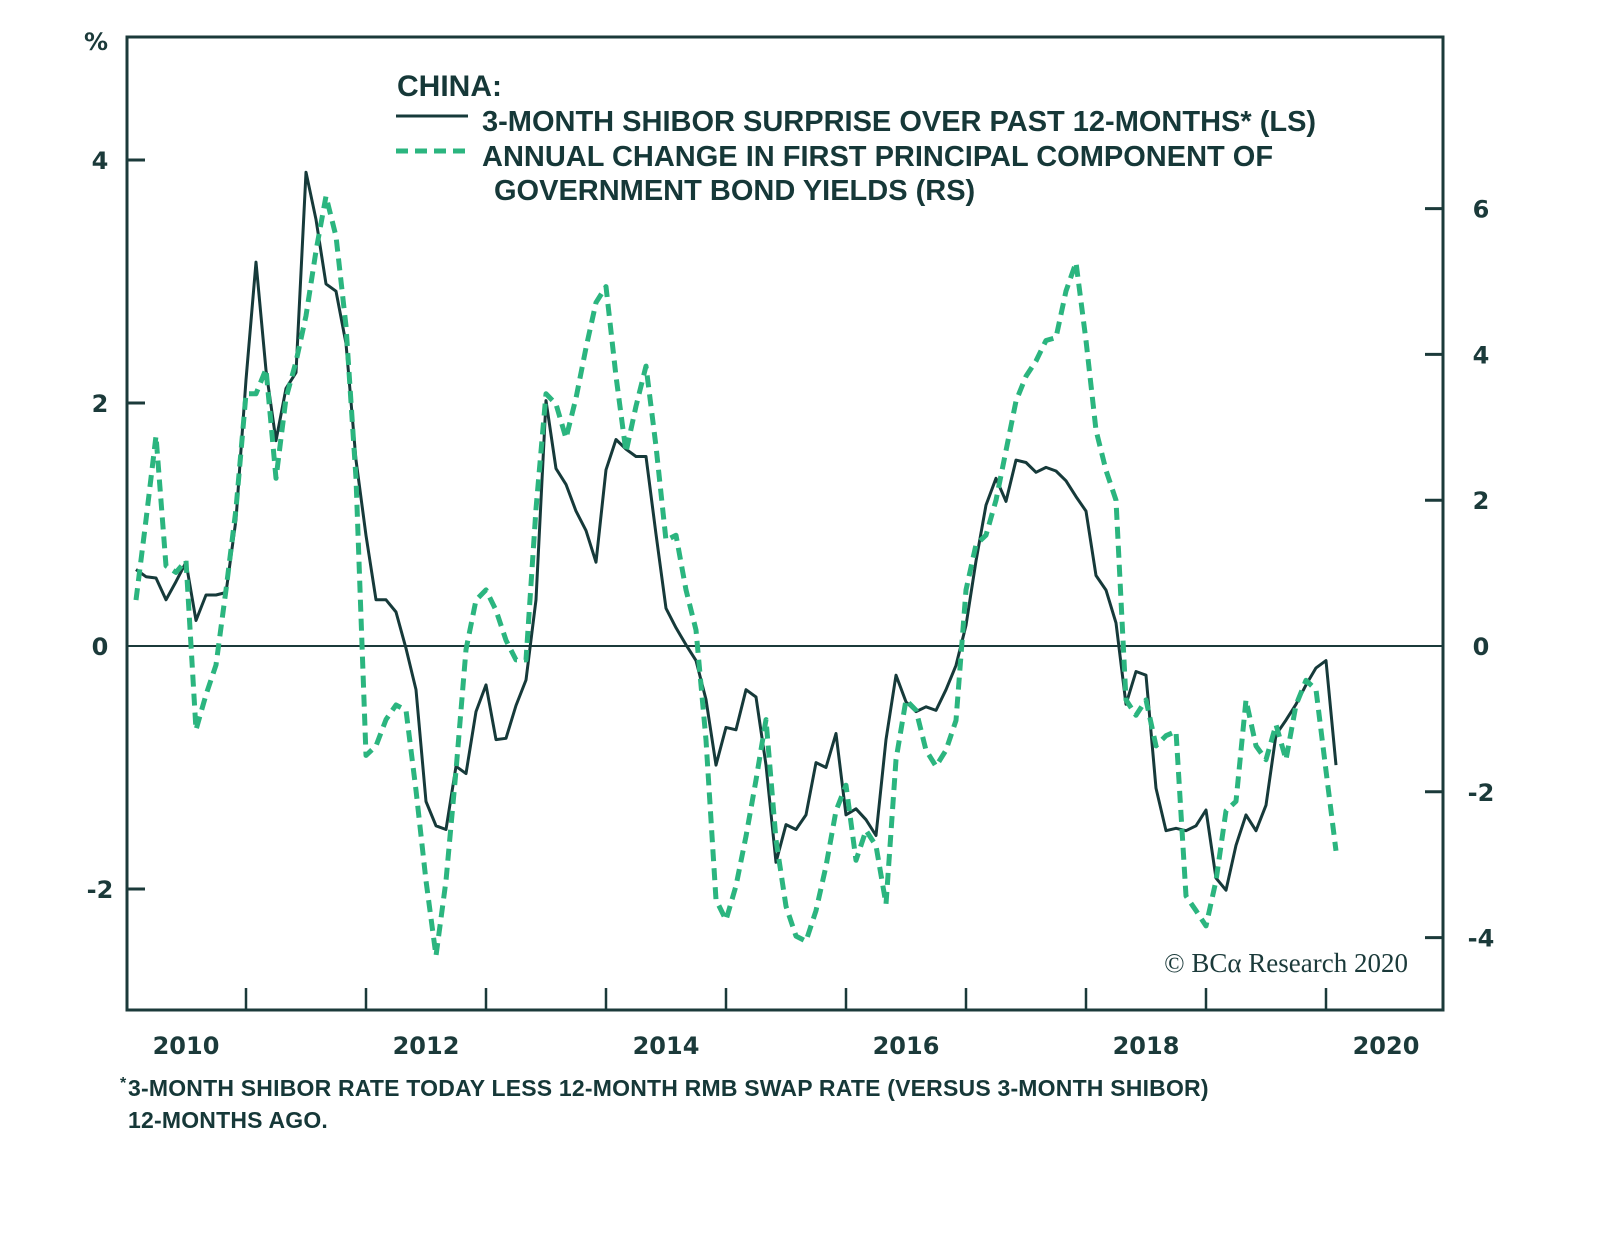 The image size is (1600, 1233). I want to click on left-axis-unit-label: %, so click(96, 42).